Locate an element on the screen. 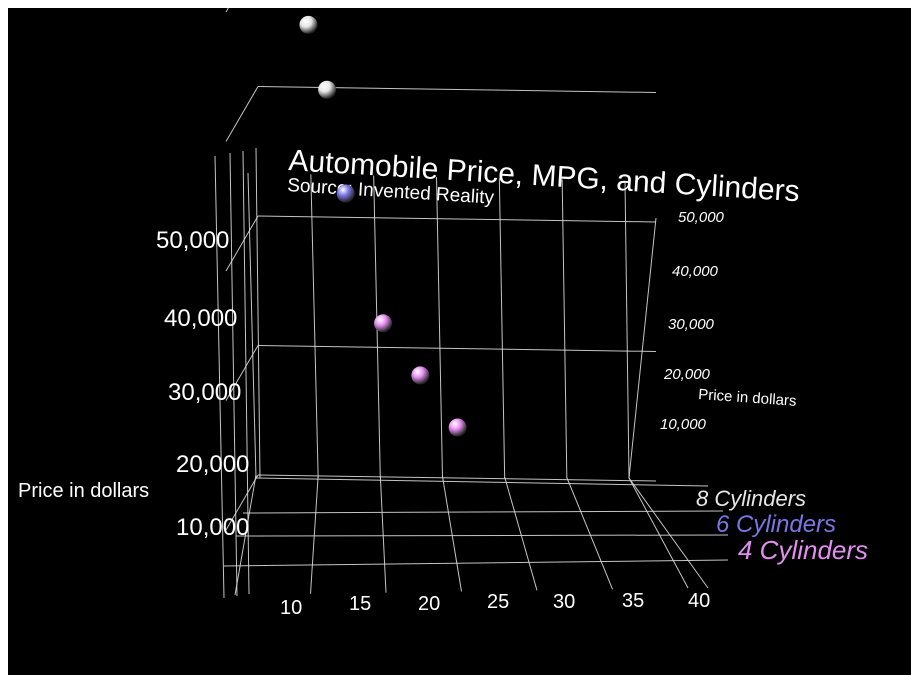  data-points is located at coordinates (383, 226).